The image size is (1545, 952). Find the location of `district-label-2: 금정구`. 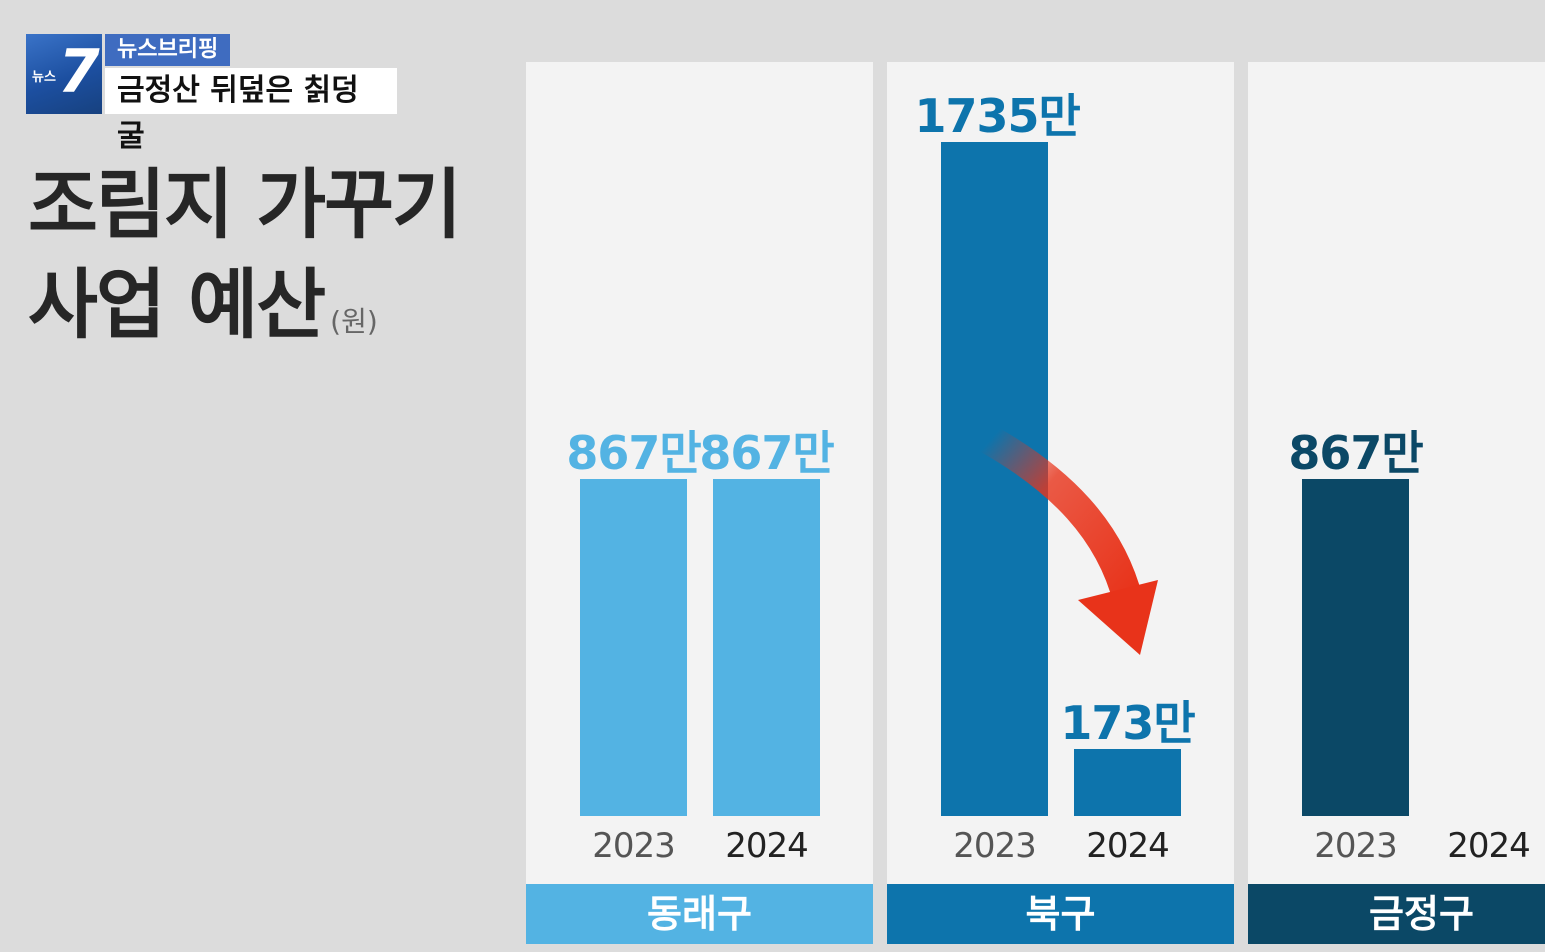

district-label-2: 금정구 is located at coordinates (1396, 914).